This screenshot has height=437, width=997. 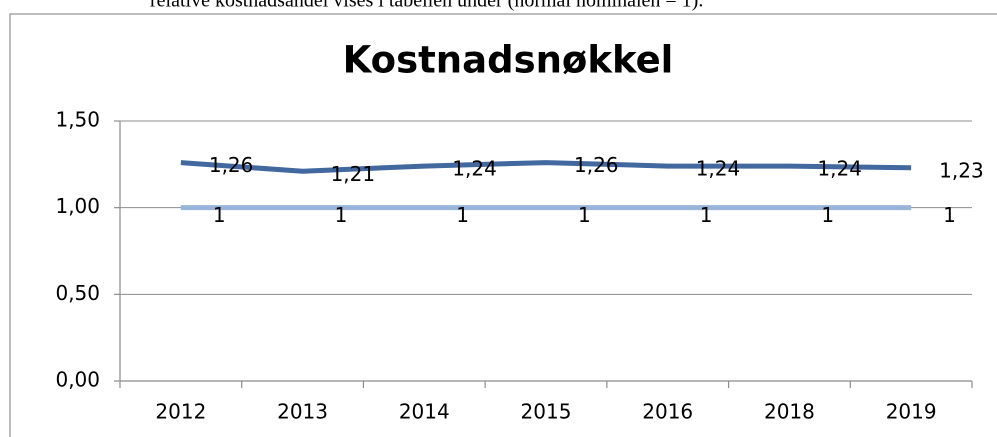 What do you see at coordinates (77, 120) in the screenshot?
I see `y-tick-label: 1,50` at bounding box center [77, 120].